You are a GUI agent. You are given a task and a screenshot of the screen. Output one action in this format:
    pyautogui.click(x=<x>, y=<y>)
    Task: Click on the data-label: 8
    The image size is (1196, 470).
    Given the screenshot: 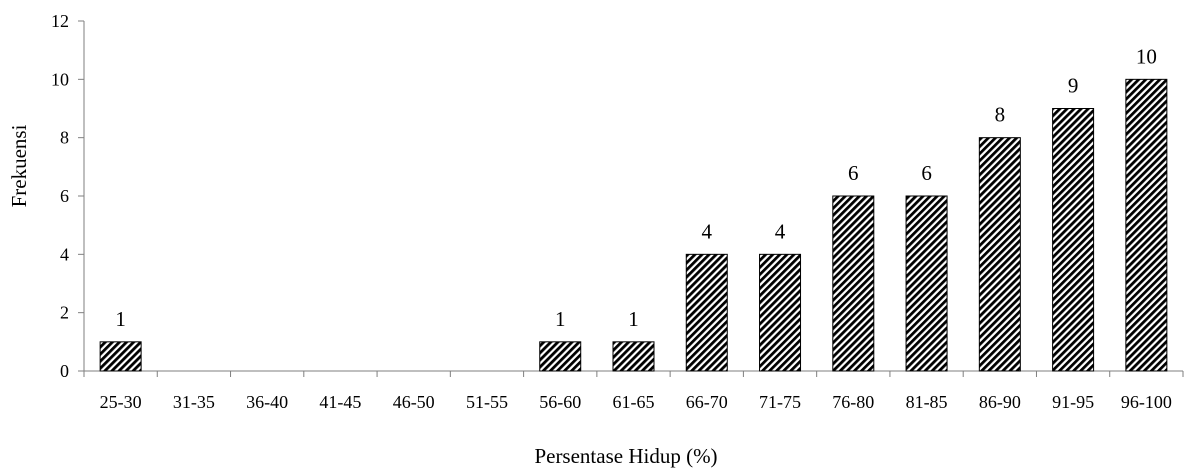 What is the action you would take?
    pyautogui.click(x=1000, y=115)
    